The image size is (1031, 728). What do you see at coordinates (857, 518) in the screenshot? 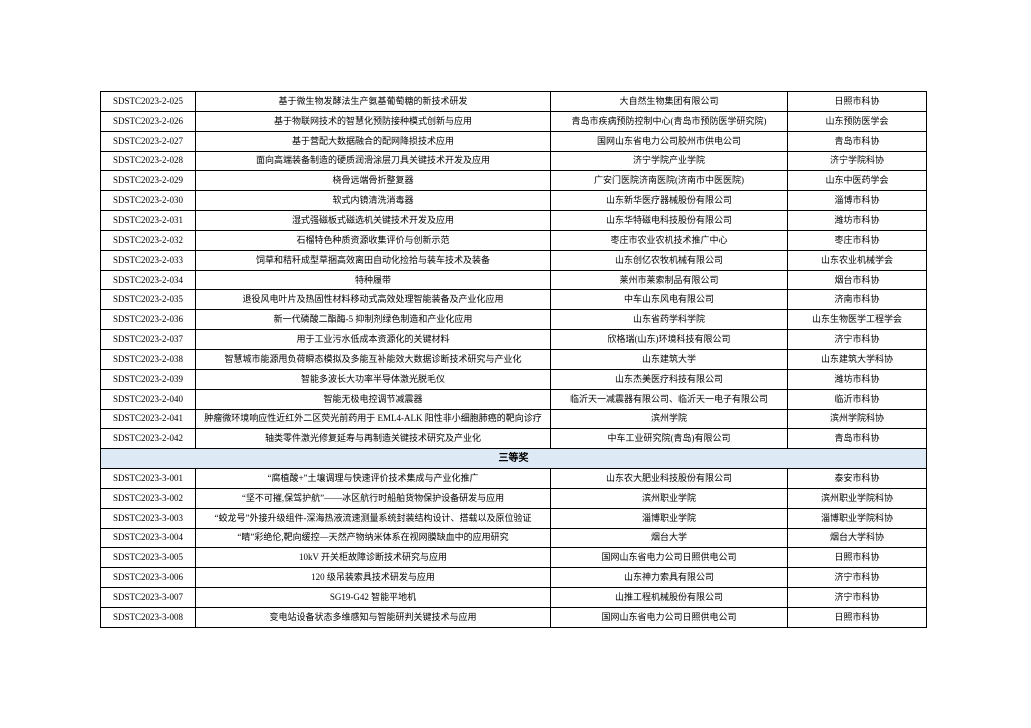
I see `recommender-cell: 淄博职业学院科协` at bounding box center [857, 518].